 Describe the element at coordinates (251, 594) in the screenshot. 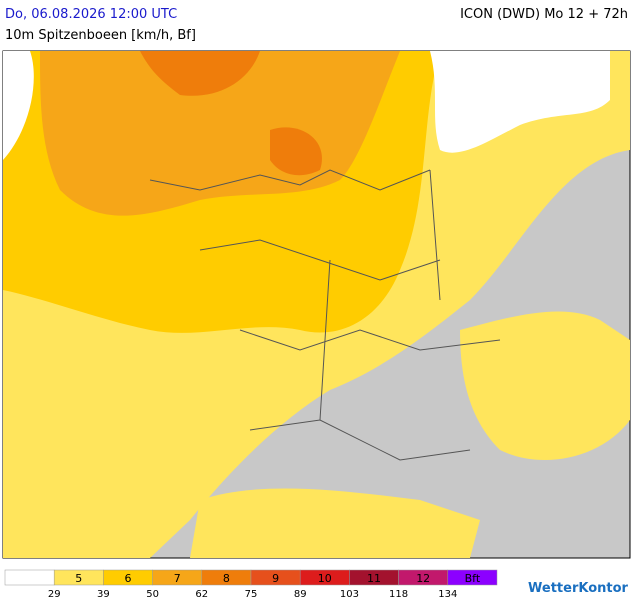

I see `legend-threshold: 75` at that location.